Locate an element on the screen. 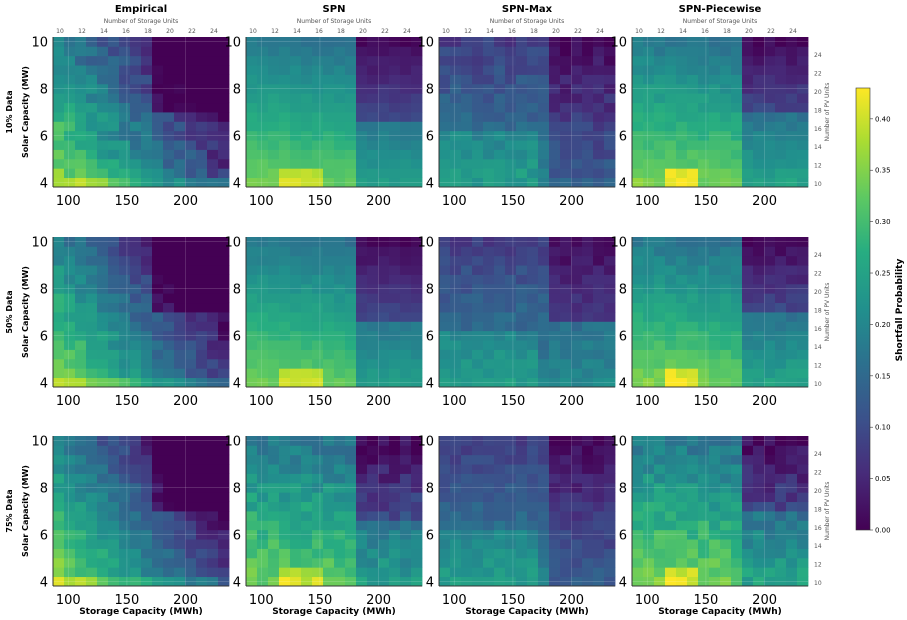 The width and height of the screenshot is (907, 620). right-tick-label: 10 is located at coordinates (818, 184).